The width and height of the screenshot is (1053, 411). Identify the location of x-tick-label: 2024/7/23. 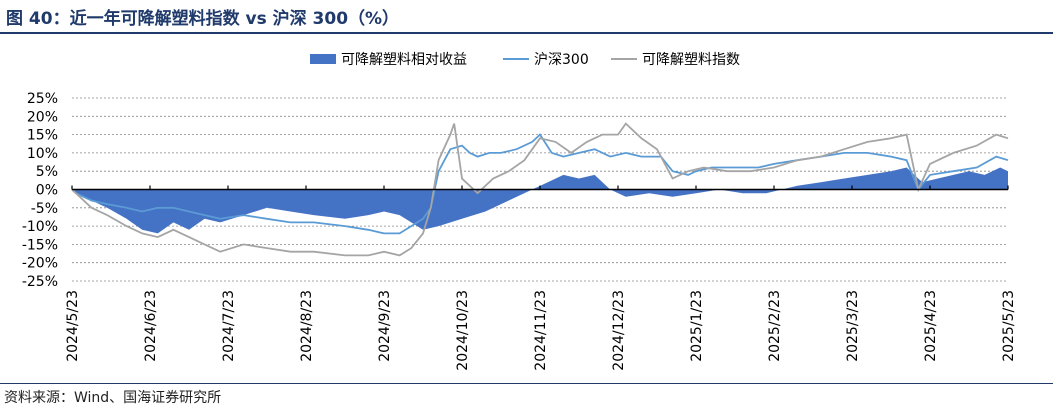
(229, 326).